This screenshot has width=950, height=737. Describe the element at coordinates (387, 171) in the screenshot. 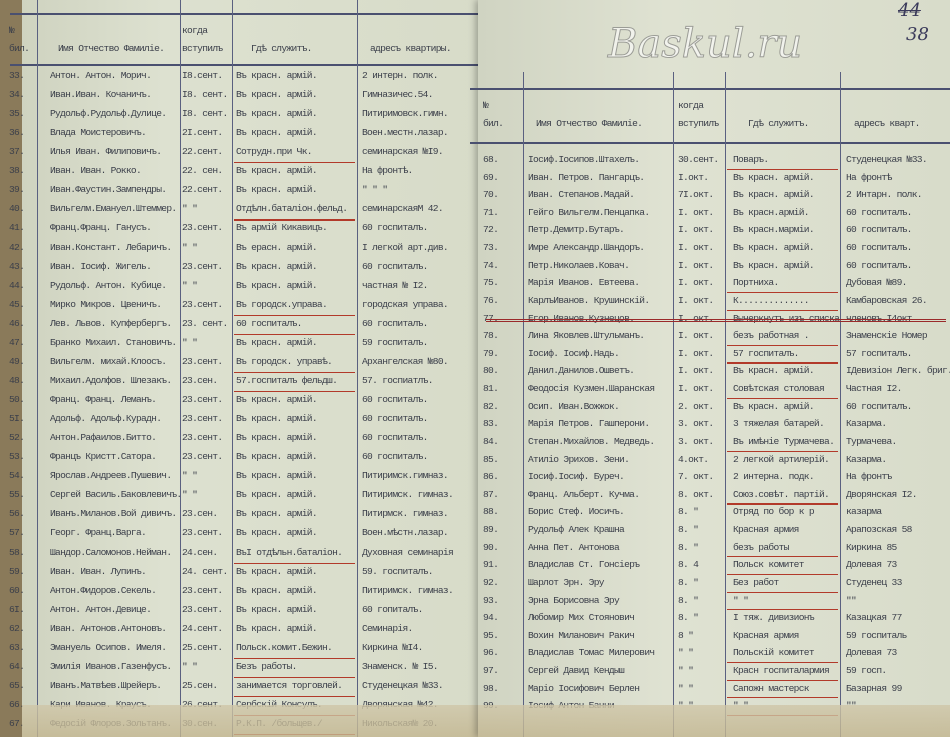

I see `address: На фронтѣ.` at that location.